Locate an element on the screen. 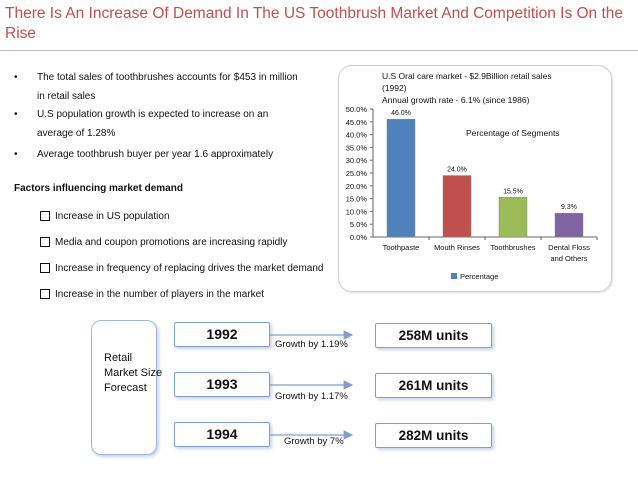  year-box: 1994 is located at coordinates (222, 434).